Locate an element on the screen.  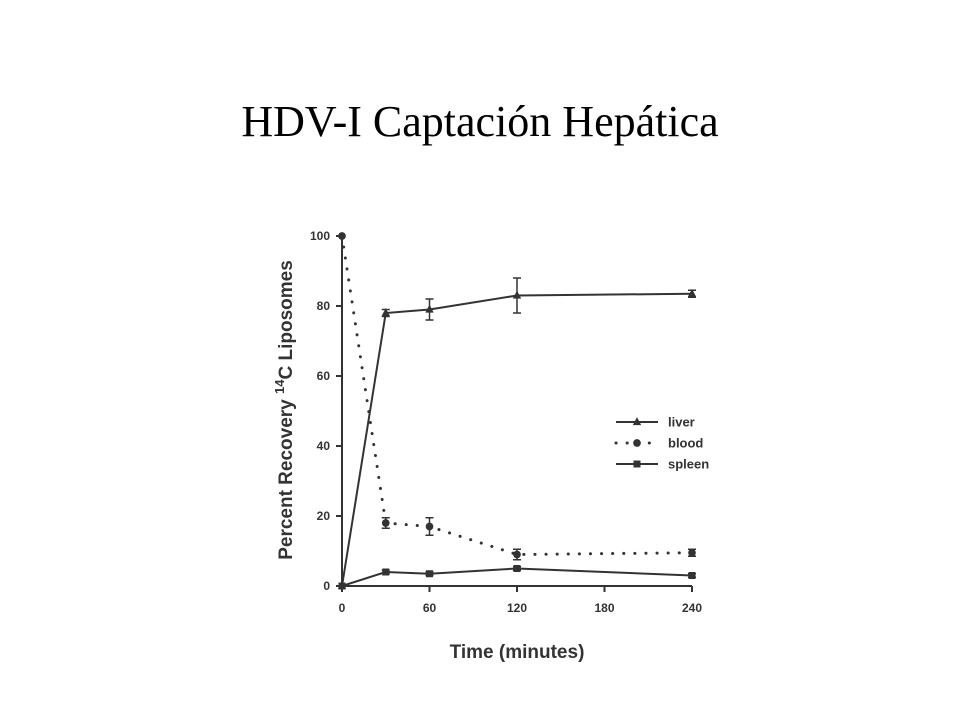
legend-item-liver: liver is located at coordinates (655, 422).